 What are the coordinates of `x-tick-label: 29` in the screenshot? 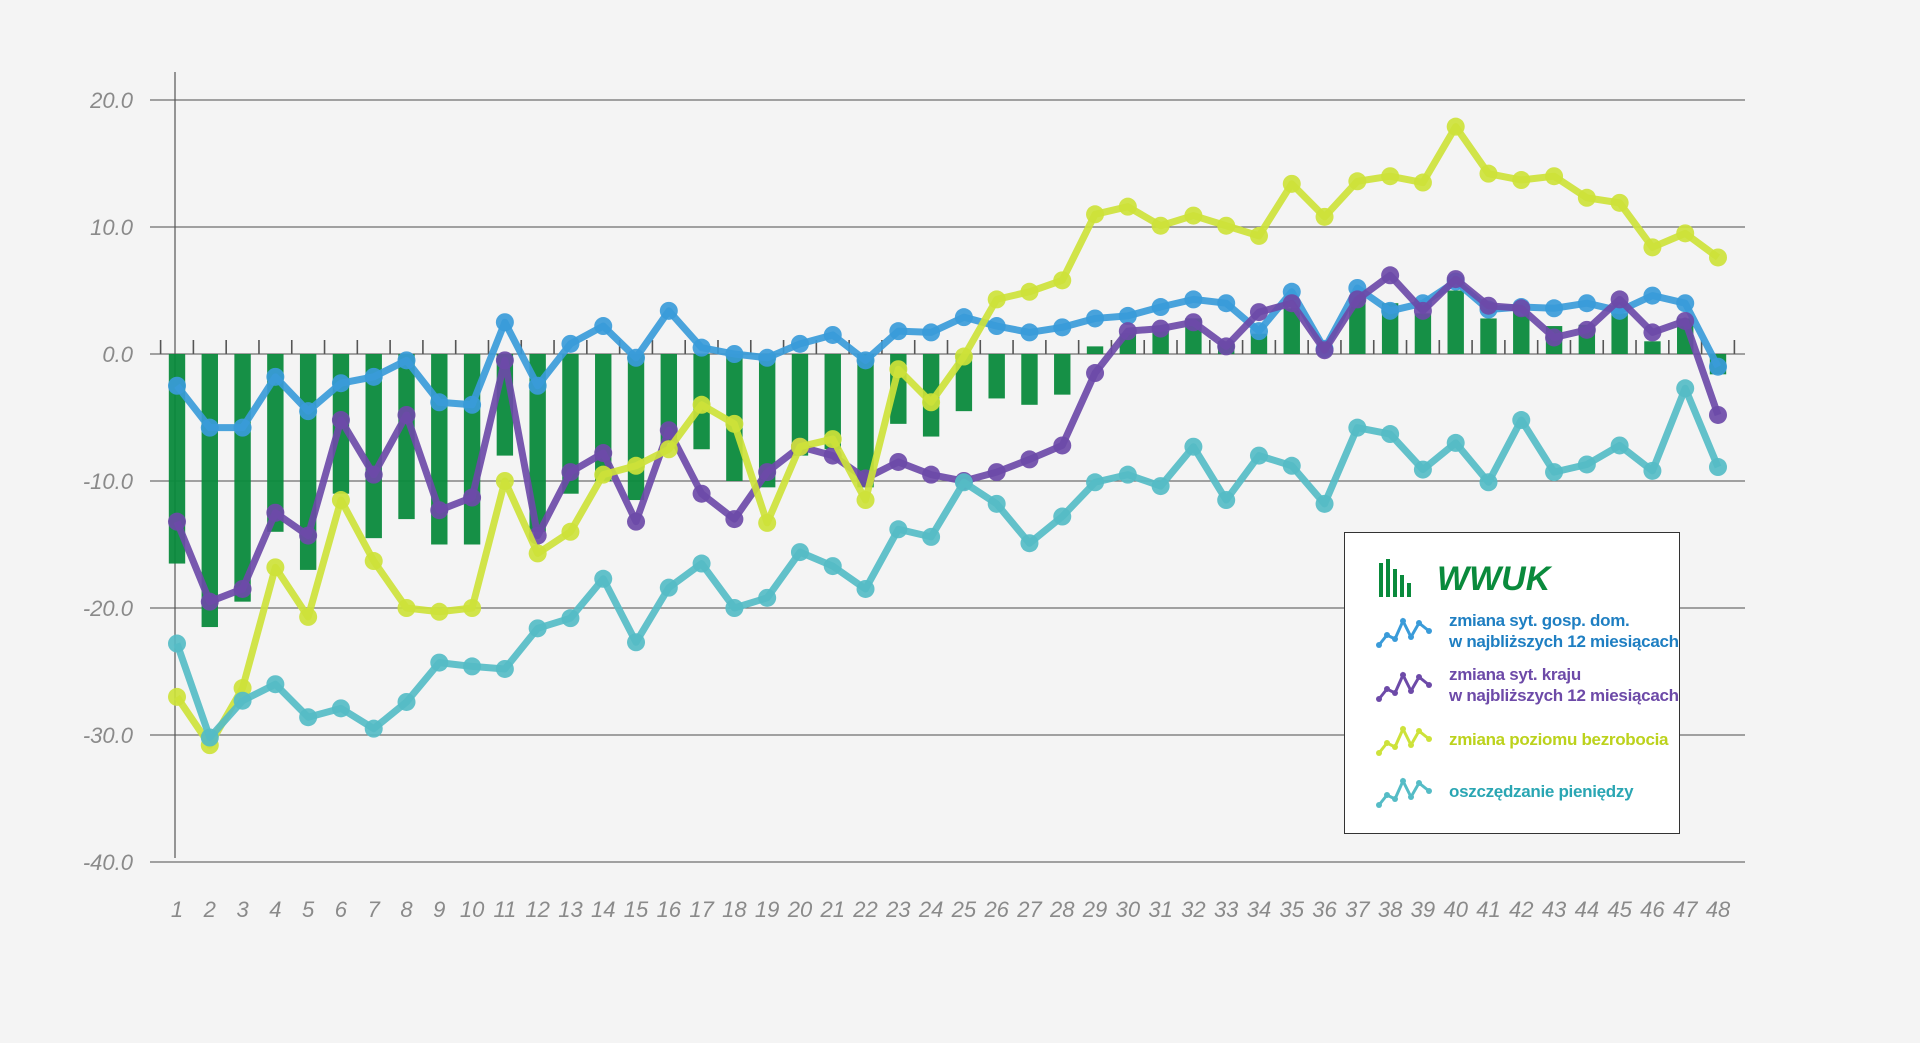 It's located at (1094, 909).